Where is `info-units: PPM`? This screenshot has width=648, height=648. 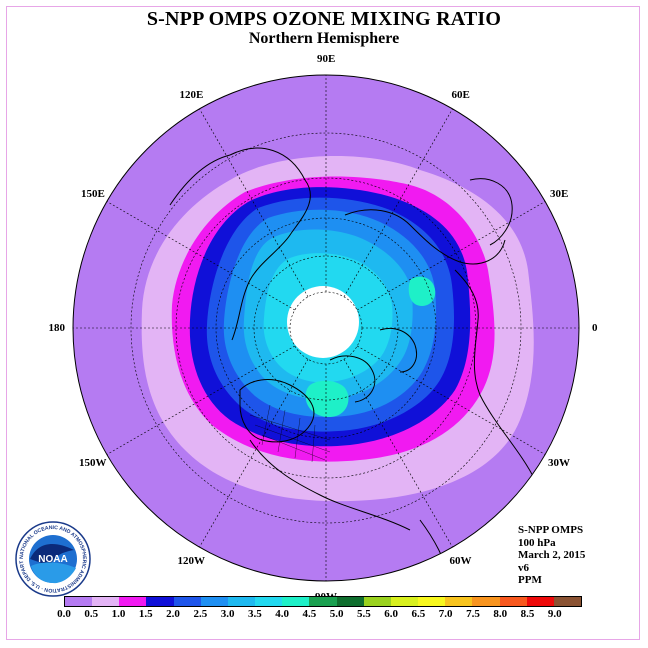 info-units: PPM is located at coordinates (530, 580).